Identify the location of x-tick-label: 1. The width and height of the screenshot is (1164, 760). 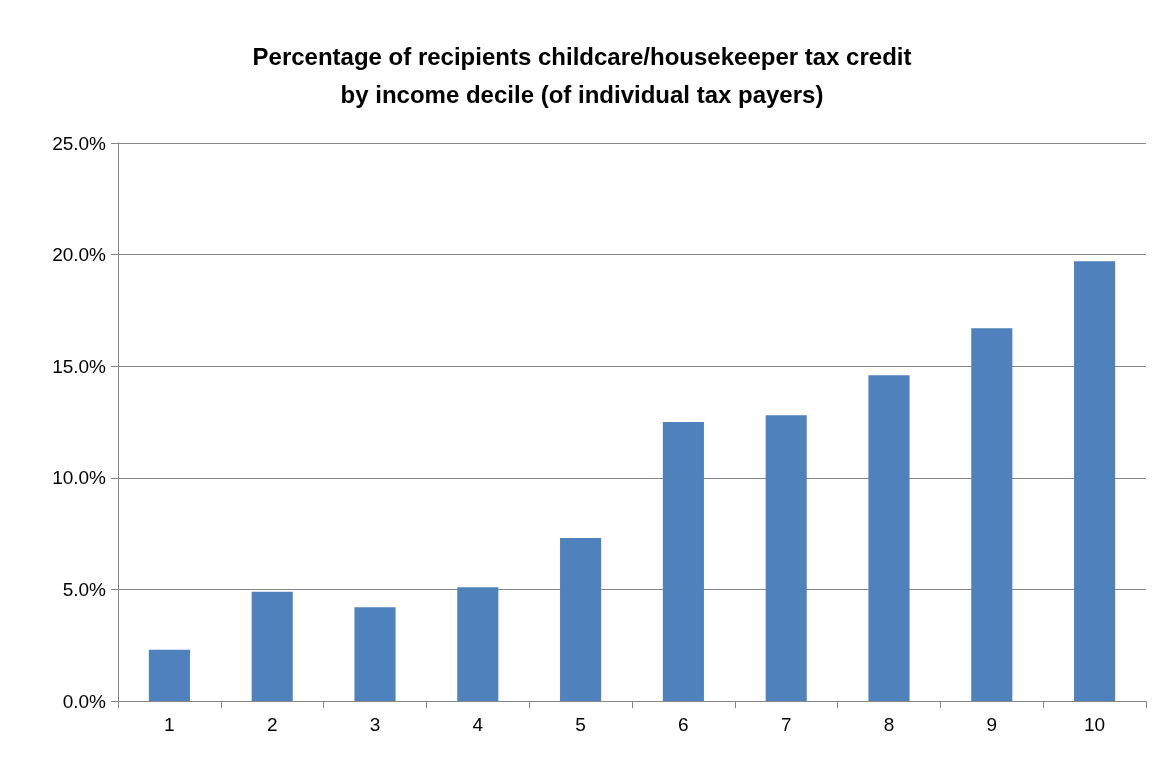
(169, 724).